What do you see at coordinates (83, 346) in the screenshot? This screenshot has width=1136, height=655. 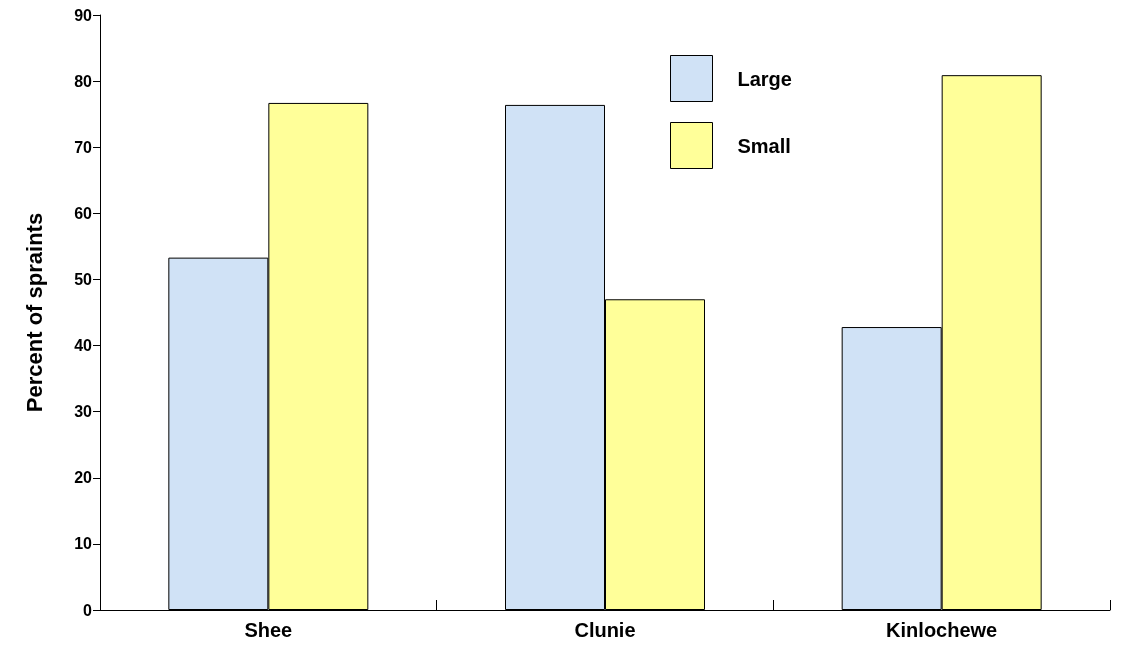 I see `y-tick-label: 40` at bounding box center [83, 346].